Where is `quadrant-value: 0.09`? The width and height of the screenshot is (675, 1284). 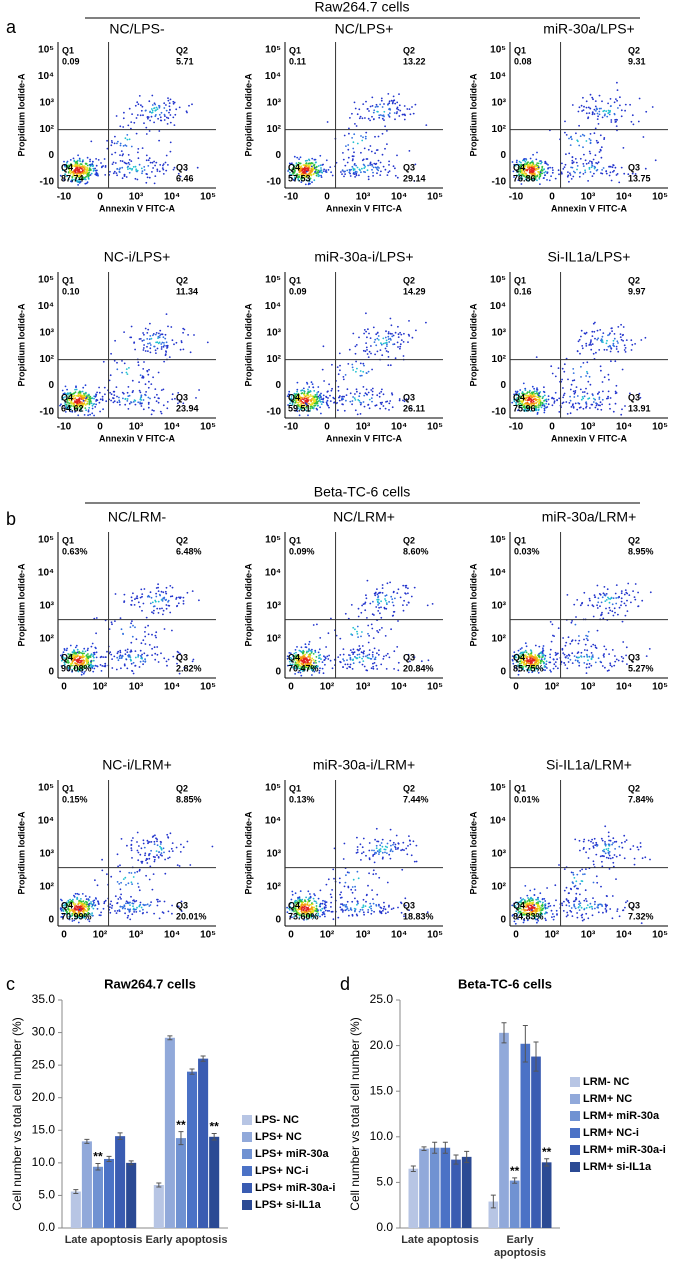
quadrant-value: 0.09 is located at coordinates (298, 291).